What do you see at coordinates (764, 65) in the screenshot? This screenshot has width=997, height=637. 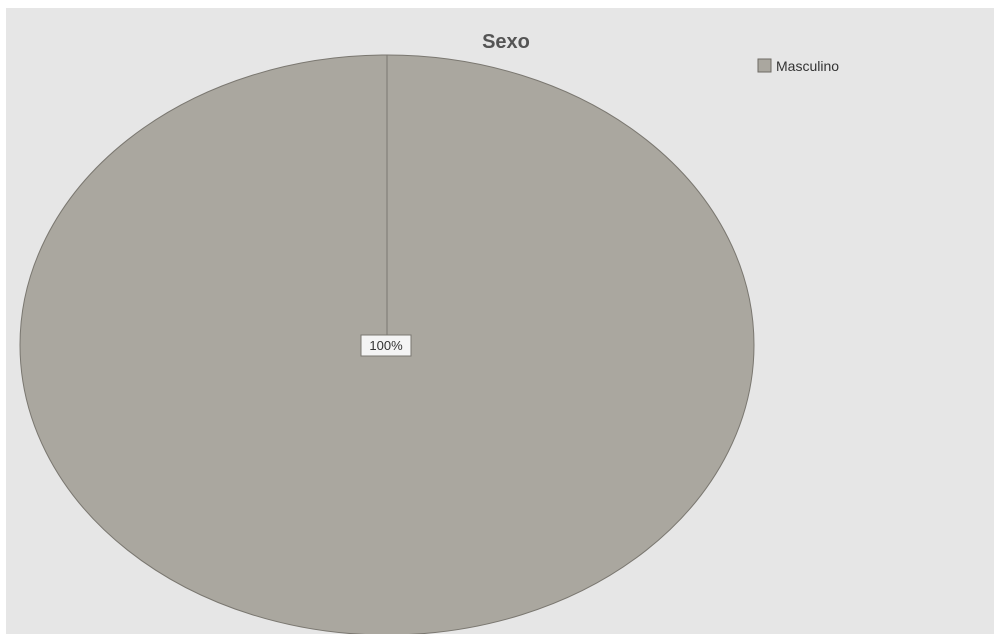 I see `legend-swatch-masculino` at bounding box center [764, 65].